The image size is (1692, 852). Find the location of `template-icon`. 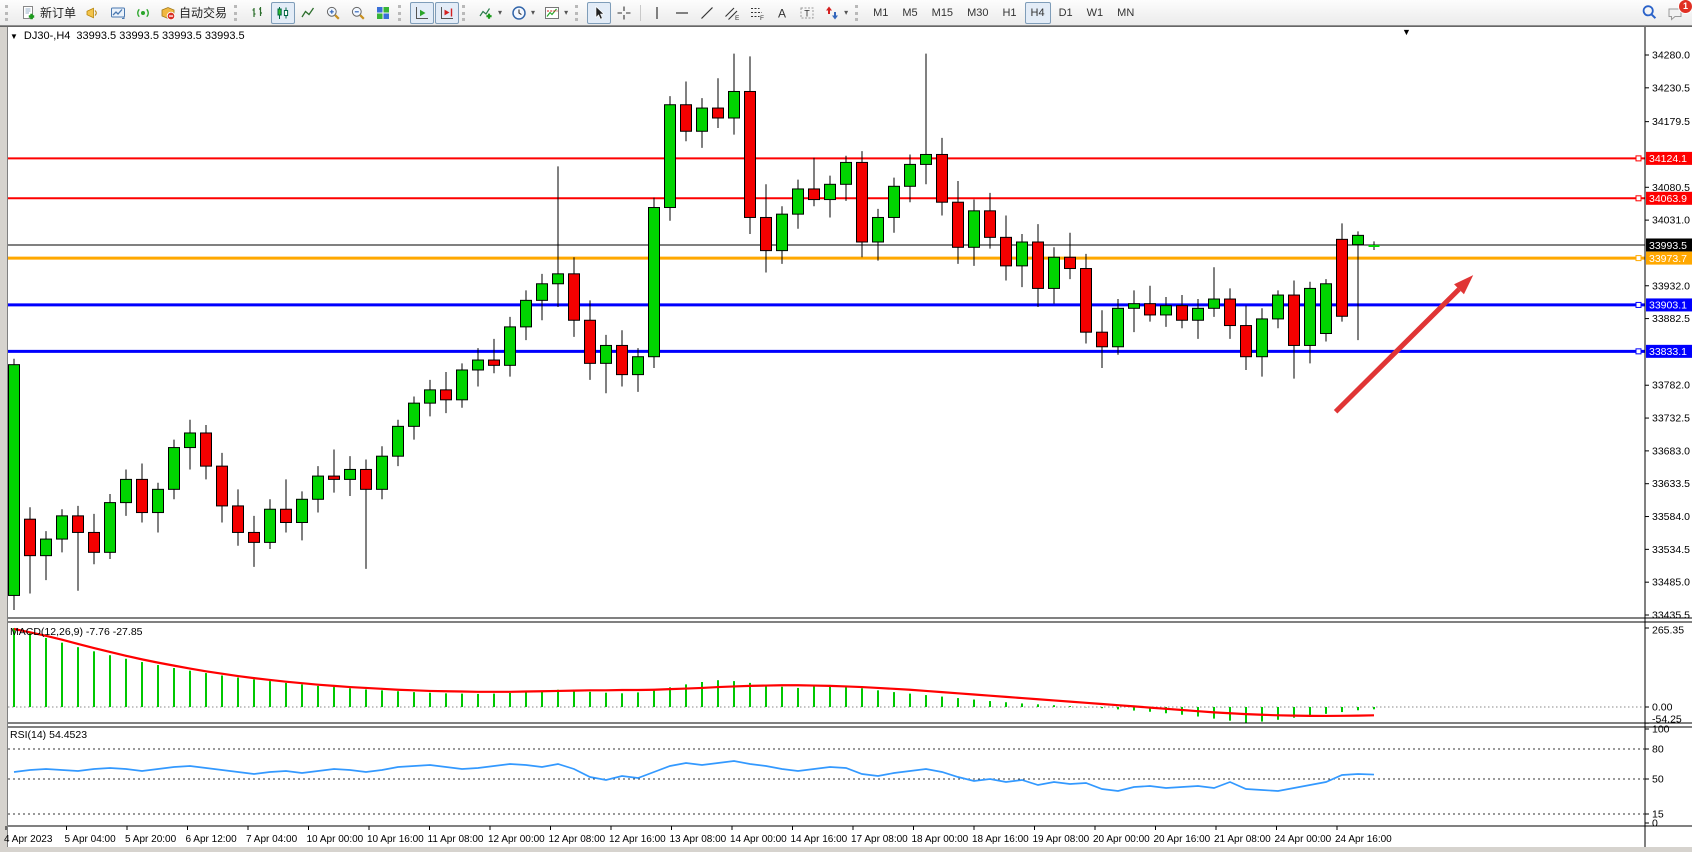

template-icon is located at coordinates (552, 12).